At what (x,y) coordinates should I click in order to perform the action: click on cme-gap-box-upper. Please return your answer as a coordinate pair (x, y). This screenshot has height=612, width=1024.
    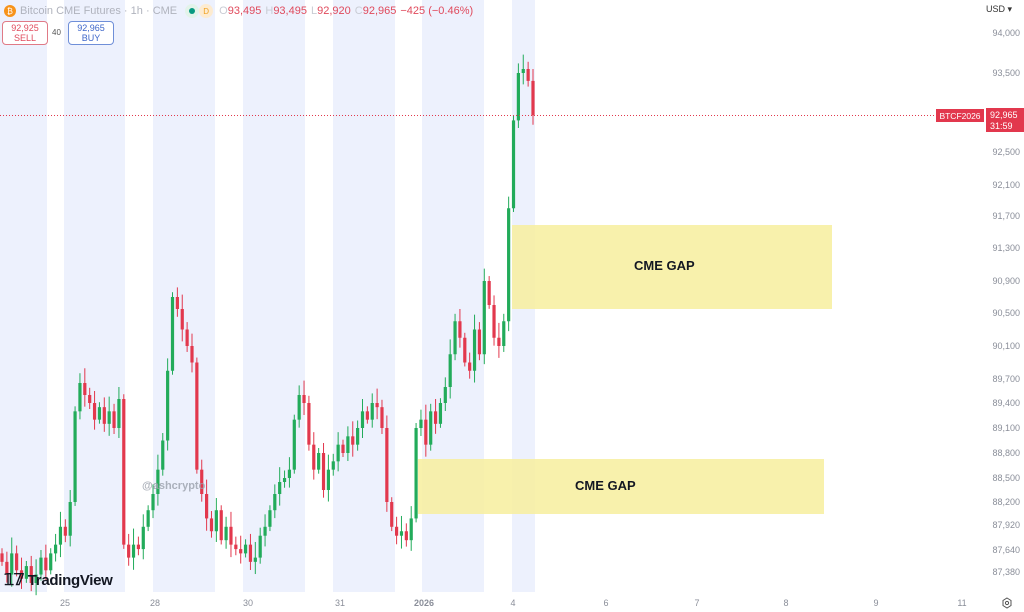
    Looking at the image, I should click on (672, 267).